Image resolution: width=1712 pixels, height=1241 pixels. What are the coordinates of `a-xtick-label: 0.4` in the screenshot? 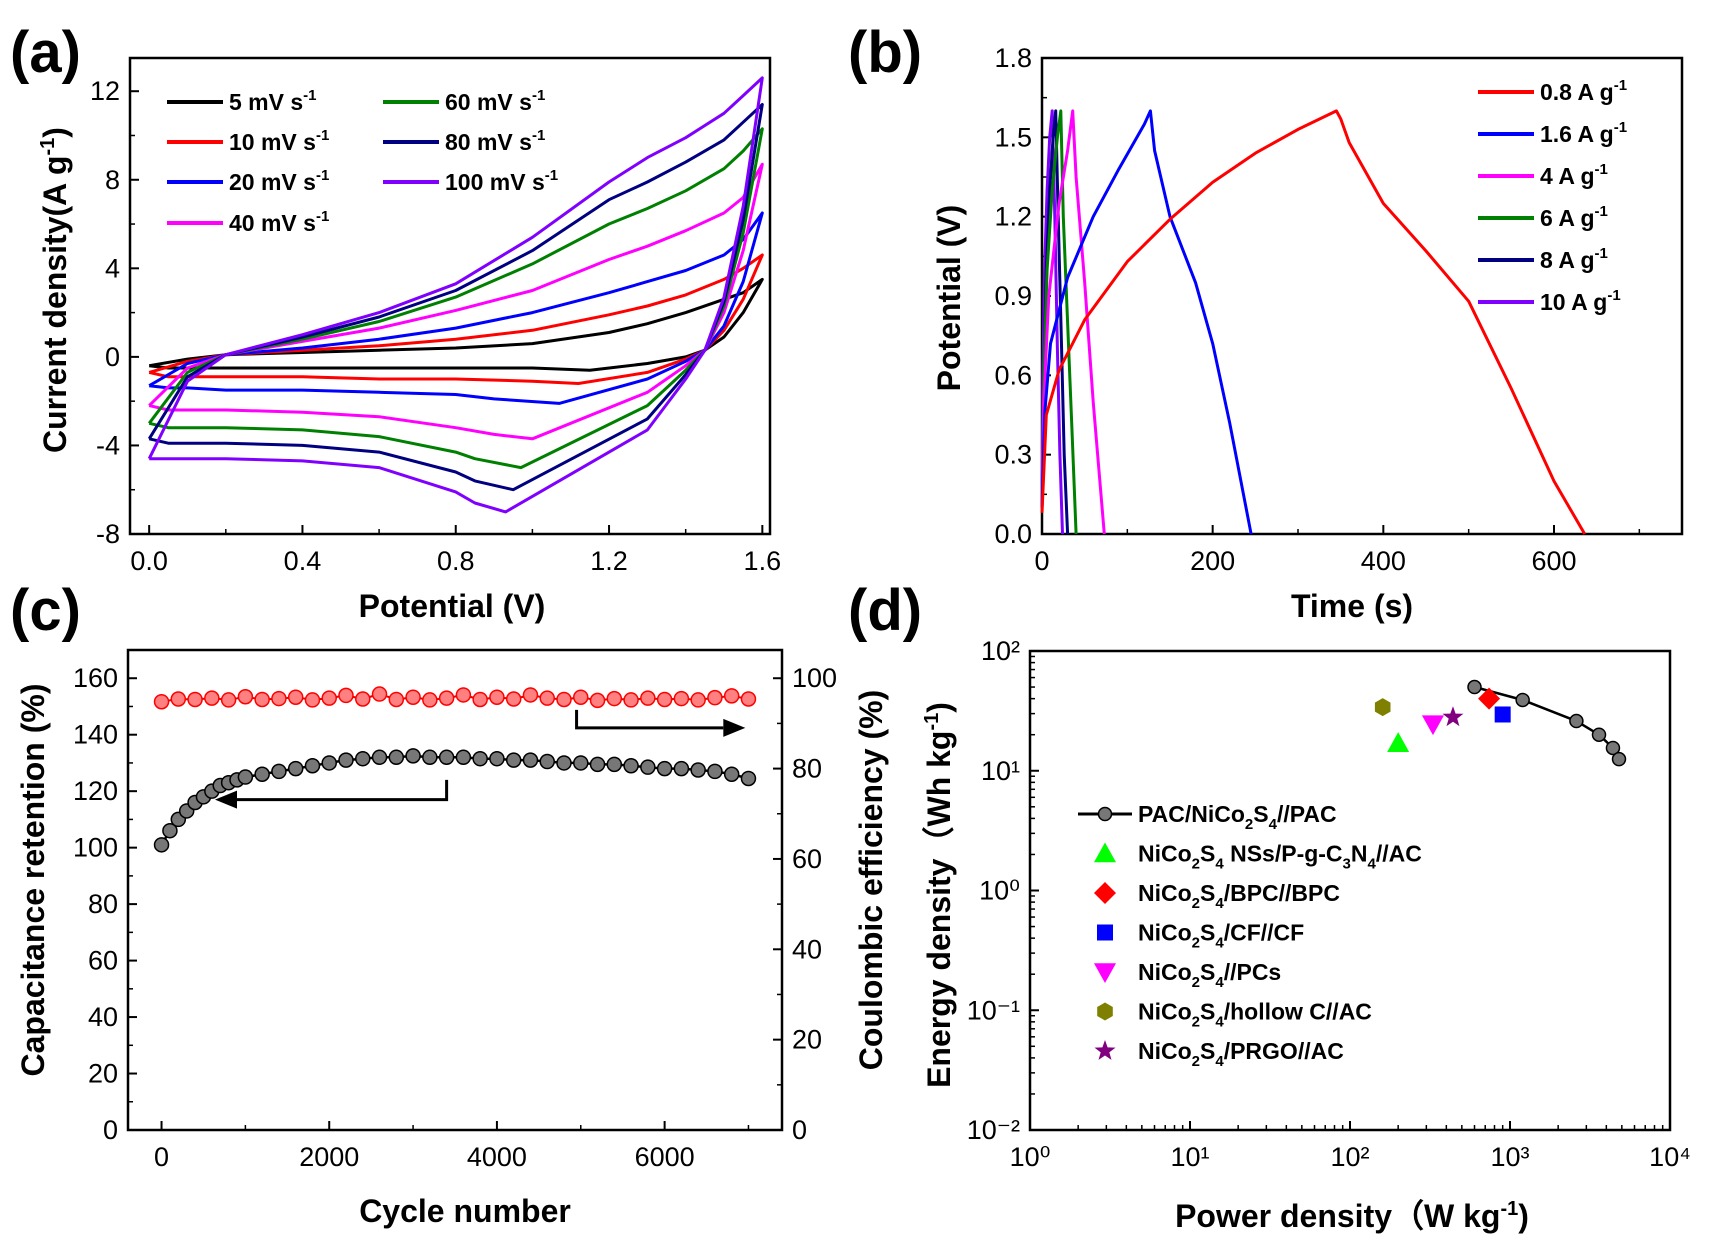 It's located at (303, 561).